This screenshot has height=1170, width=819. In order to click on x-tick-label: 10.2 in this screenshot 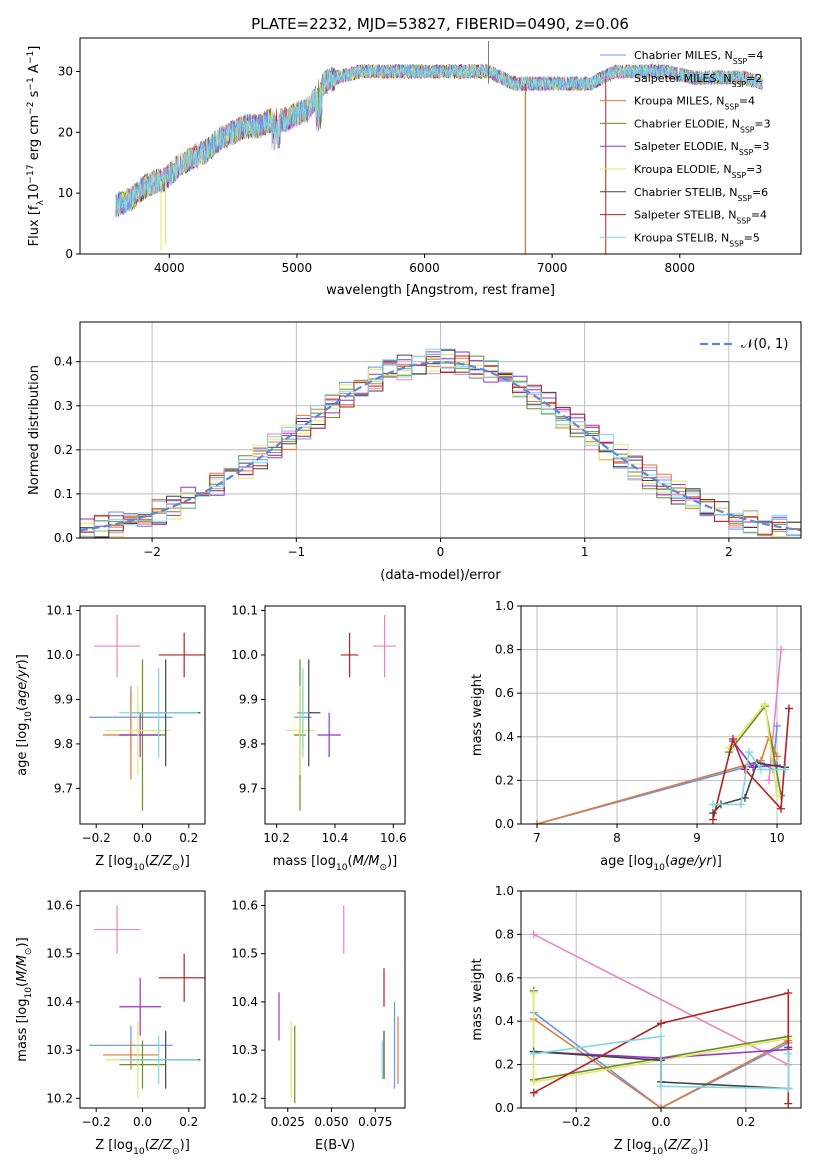, I will do `click(276, 838)`.